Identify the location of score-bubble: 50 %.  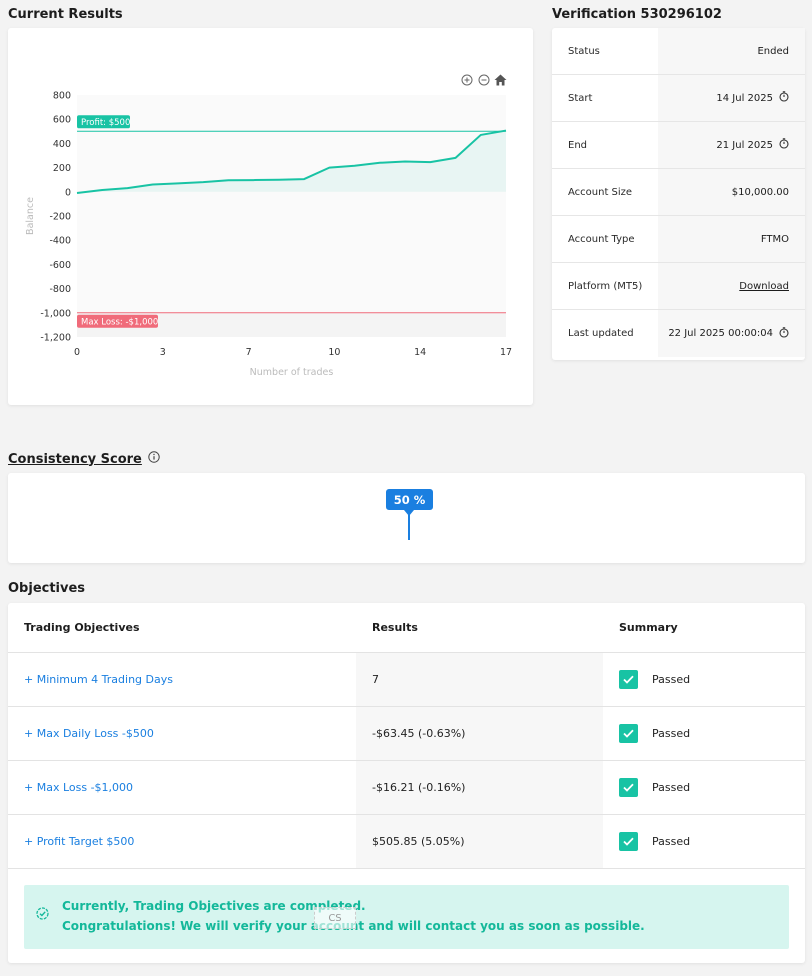
(409, 499).